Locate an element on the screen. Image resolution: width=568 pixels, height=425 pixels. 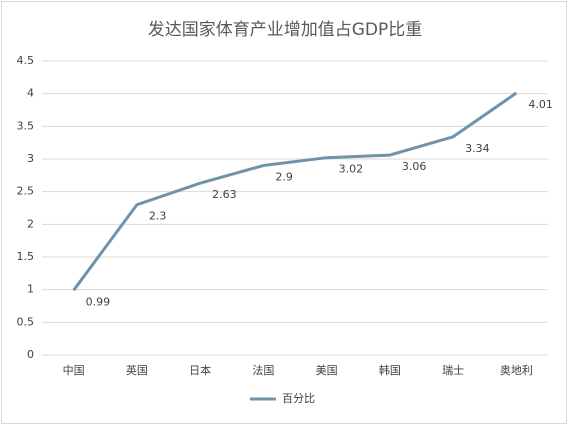
x-tick-label: 法国 is located at coordinates (263, 370).